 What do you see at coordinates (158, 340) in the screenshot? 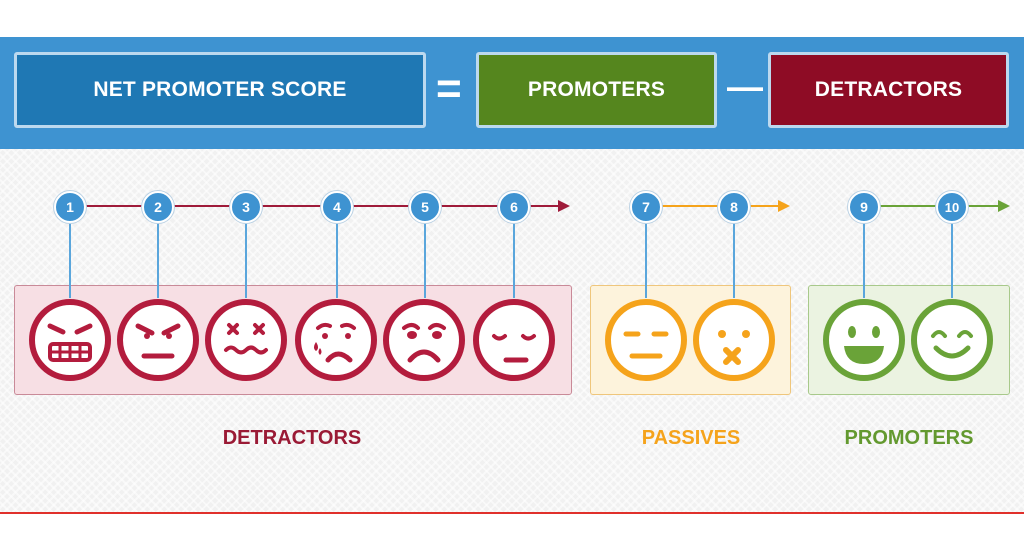
I see `mad-icon` at bounding box center [158, 340].